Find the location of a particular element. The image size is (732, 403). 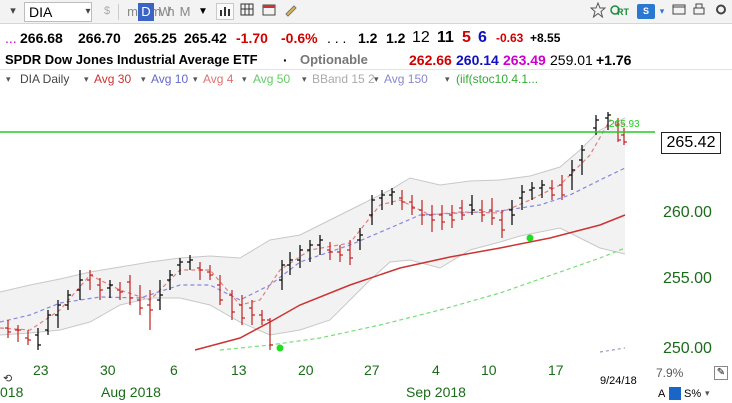

scale-toggle-icon is located at coordinates (675, 393).